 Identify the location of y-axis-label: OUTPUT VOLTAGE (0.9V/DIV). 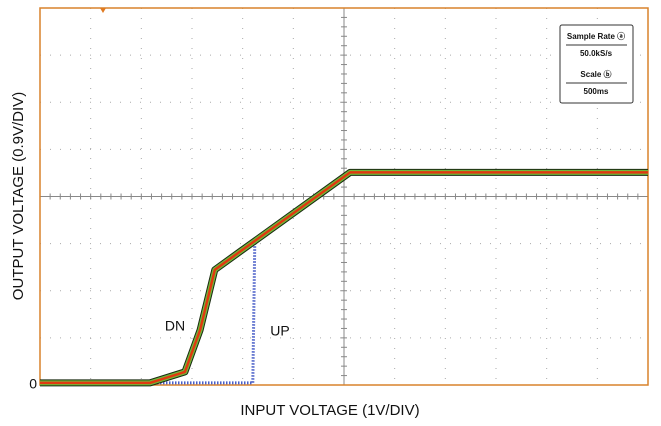
(18, 196).